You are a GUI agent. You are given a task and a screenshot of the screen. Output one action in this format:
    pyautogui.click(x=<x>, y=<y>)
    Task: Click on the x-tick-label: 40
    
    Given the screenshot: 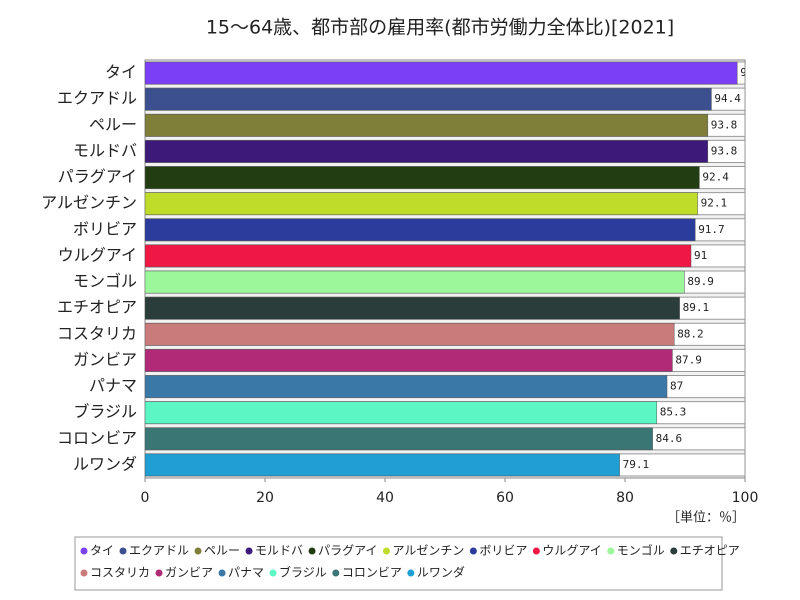 What is the action you would take?
    pyautogui.click(x=385, y=498)
    